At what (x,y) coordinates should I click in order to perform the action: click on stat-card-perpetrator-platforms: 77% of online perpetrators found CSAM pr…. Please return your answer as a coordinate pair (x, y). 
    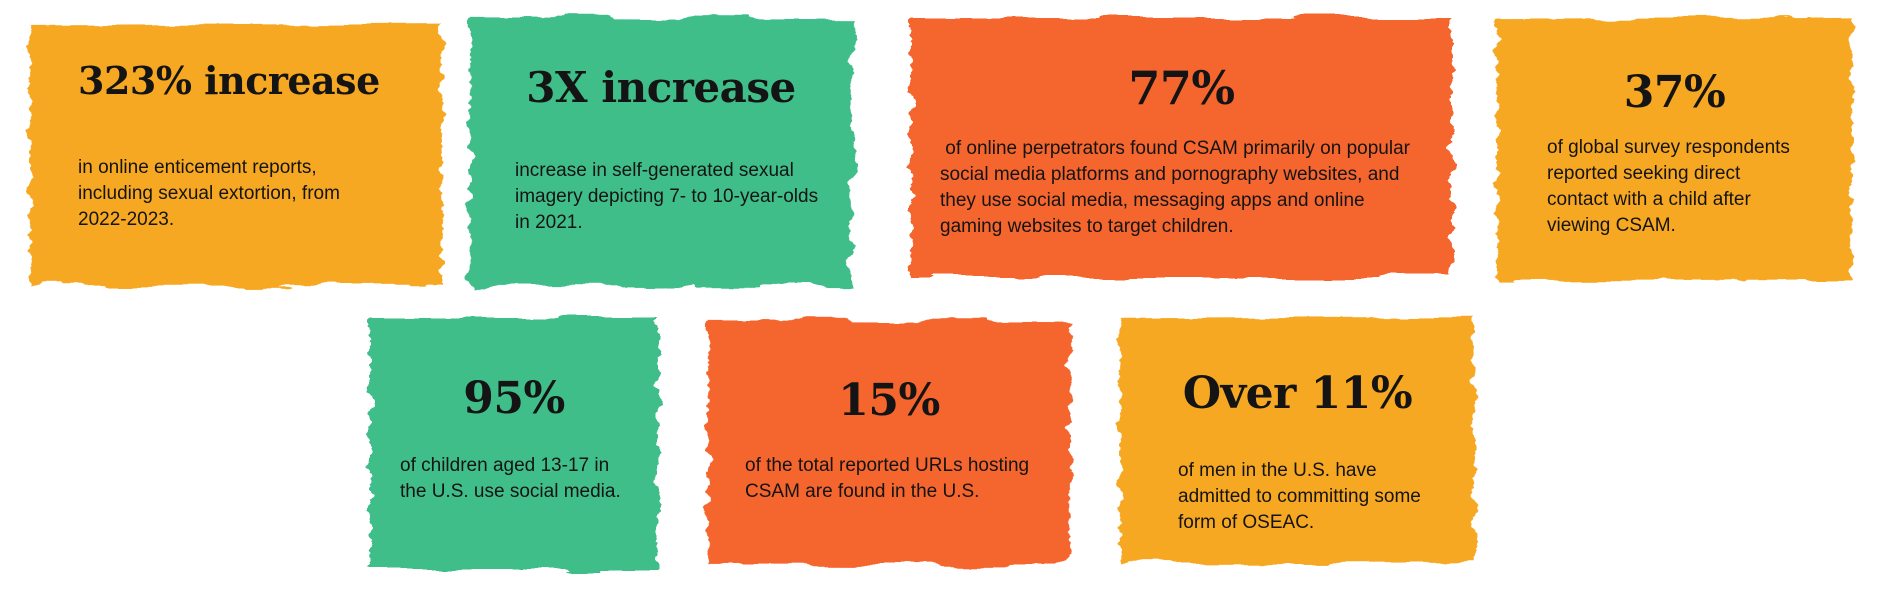
    Looking at the image, I should click on (1181, 148).